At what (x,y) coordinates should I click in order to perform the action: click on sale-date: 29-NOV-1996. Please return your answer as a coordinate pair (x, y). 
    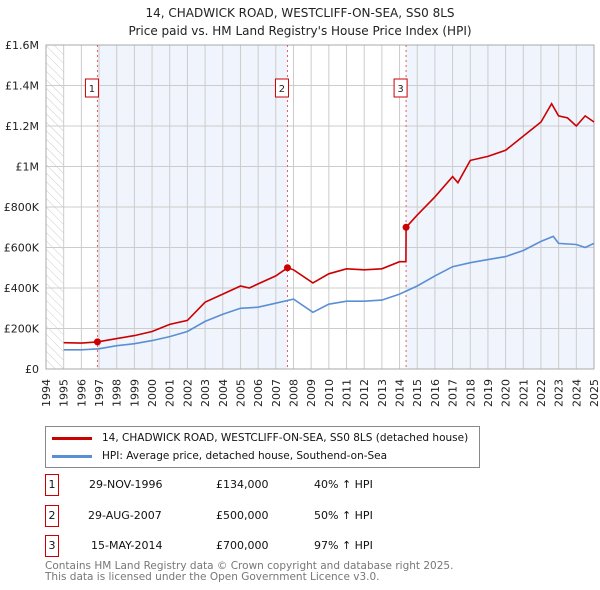
    Looking at the image, I should click on (126, 484).